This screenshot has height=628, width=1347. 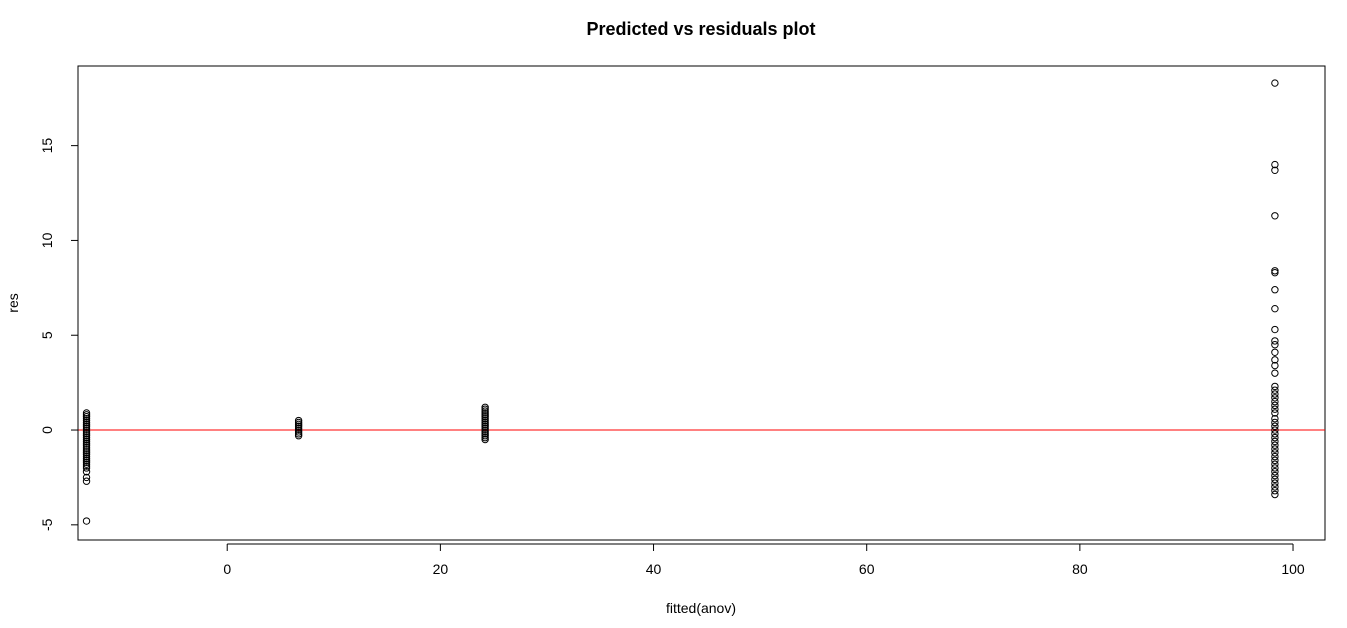 I want to click on y-tick-label: 5, so click(x=47, y=335).